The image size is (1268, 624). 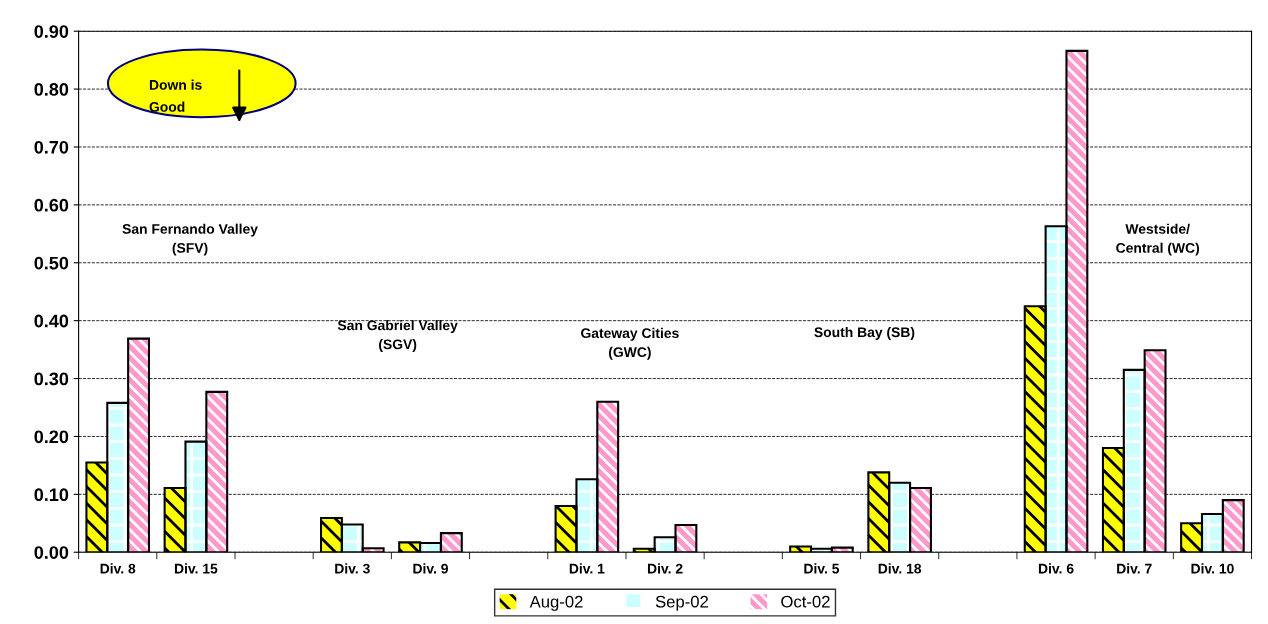 What do you see at coordinates (51, 147) in the screenshot?
I see `y-tick-label: 0.70` at bounding box center [51, 147].